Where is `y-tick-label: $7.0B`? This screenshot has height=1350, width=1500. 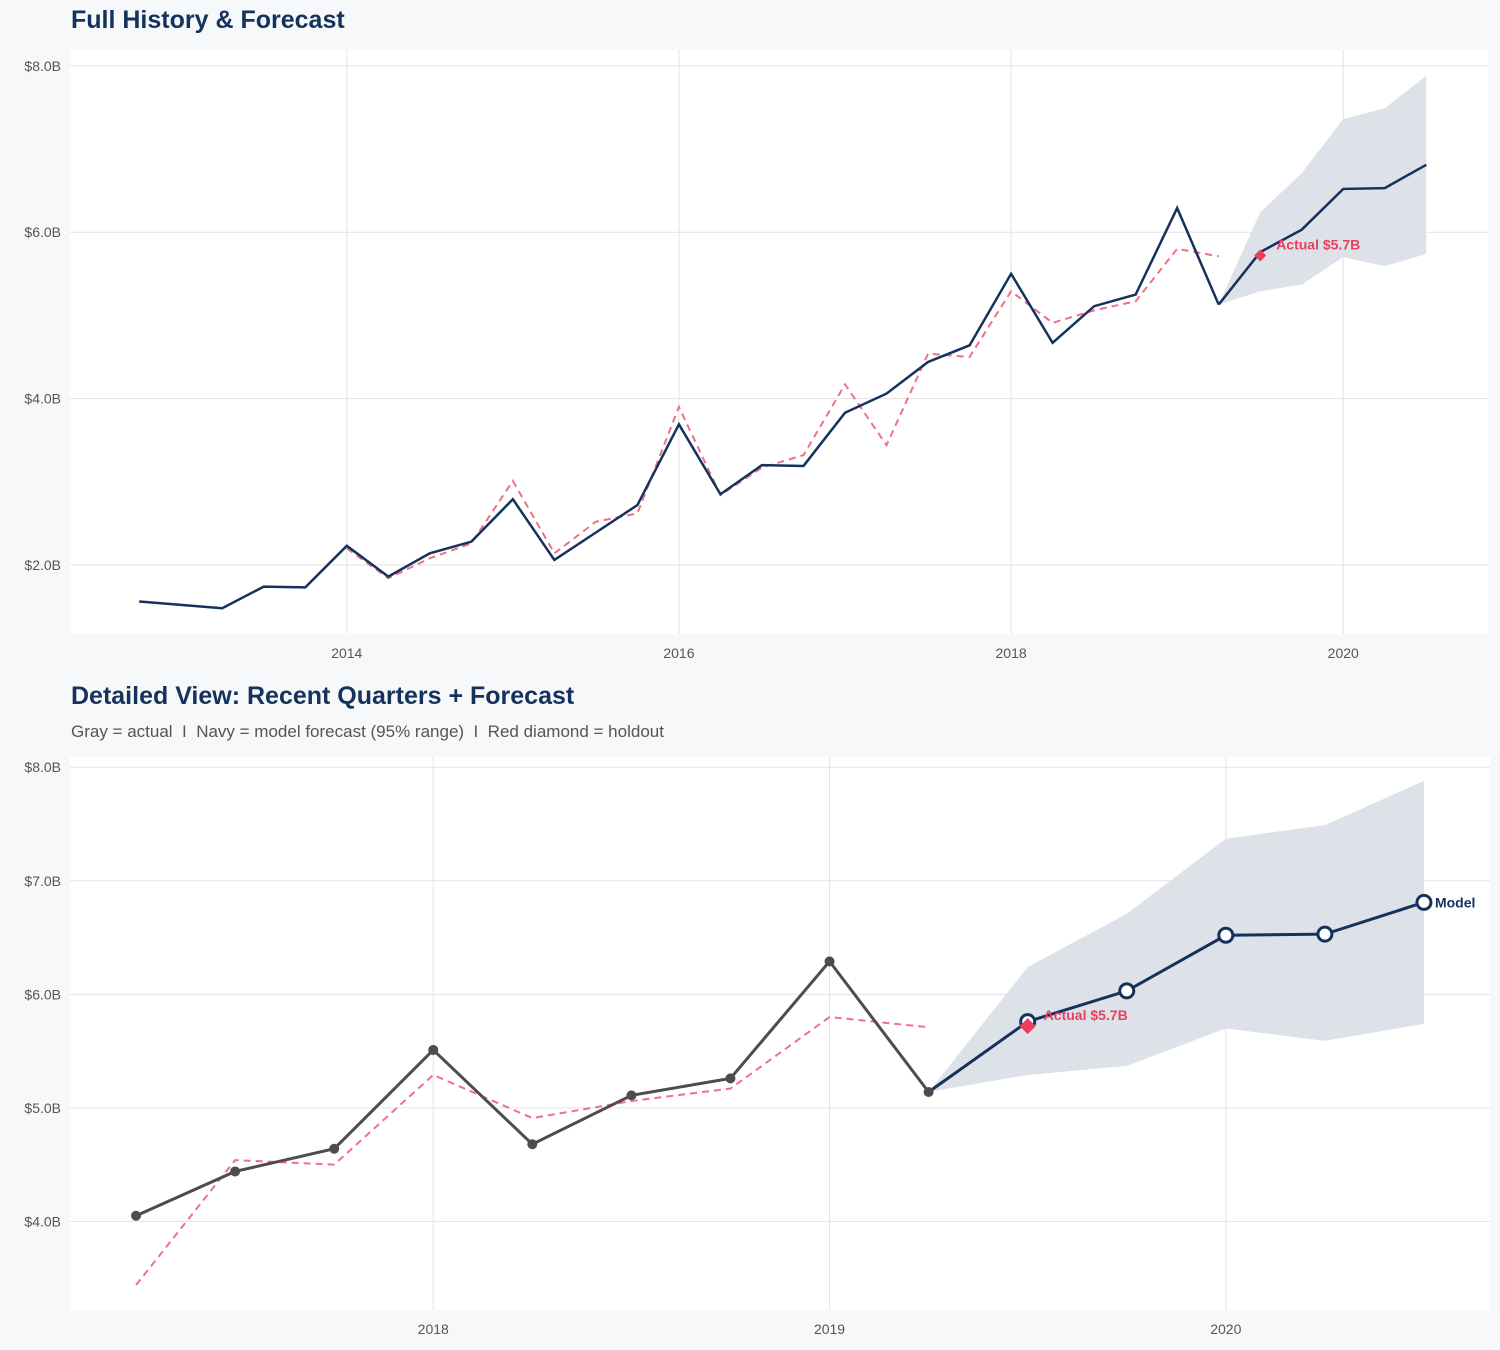
y-tick-label: $7.0B is located at coordinates (42, 881).